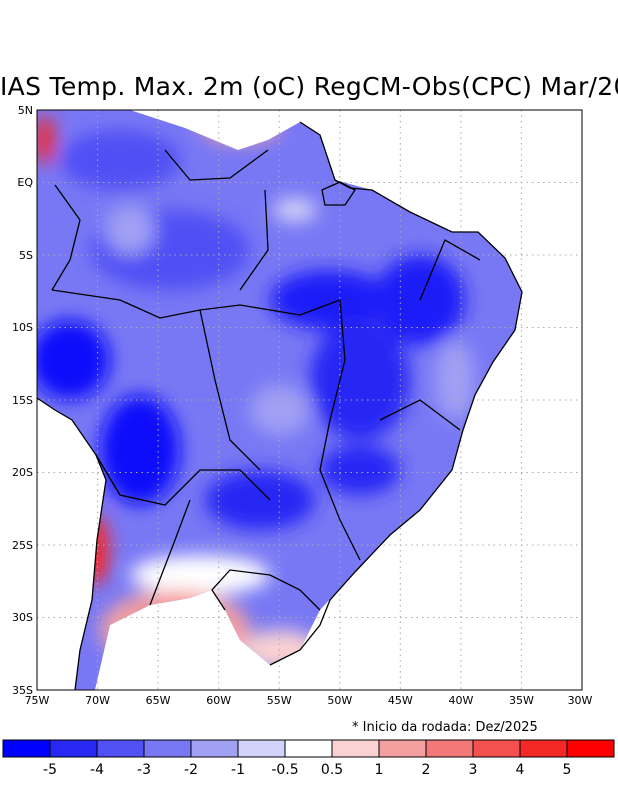  I want to click on colorbar: -5 -4 -3 -2 -1 -0.5 0.5 1 2 3 4 5, so click(308, 758).